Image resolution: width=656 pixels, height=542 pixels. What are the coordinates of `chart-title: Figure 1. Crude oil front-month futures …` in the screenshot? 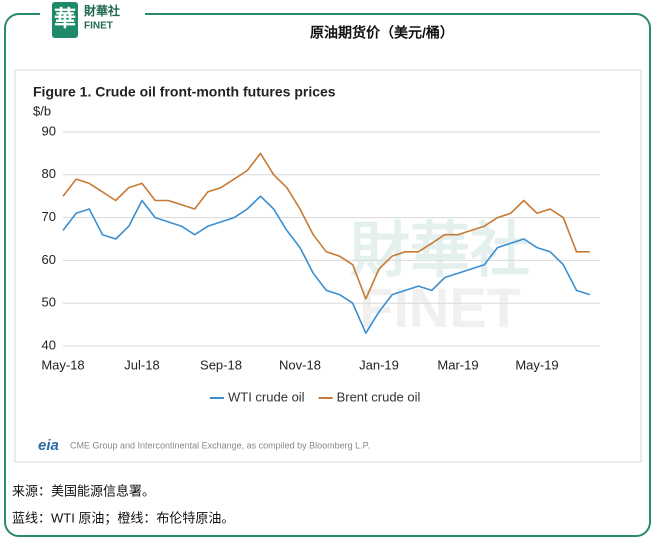 It's located at (184, 92).